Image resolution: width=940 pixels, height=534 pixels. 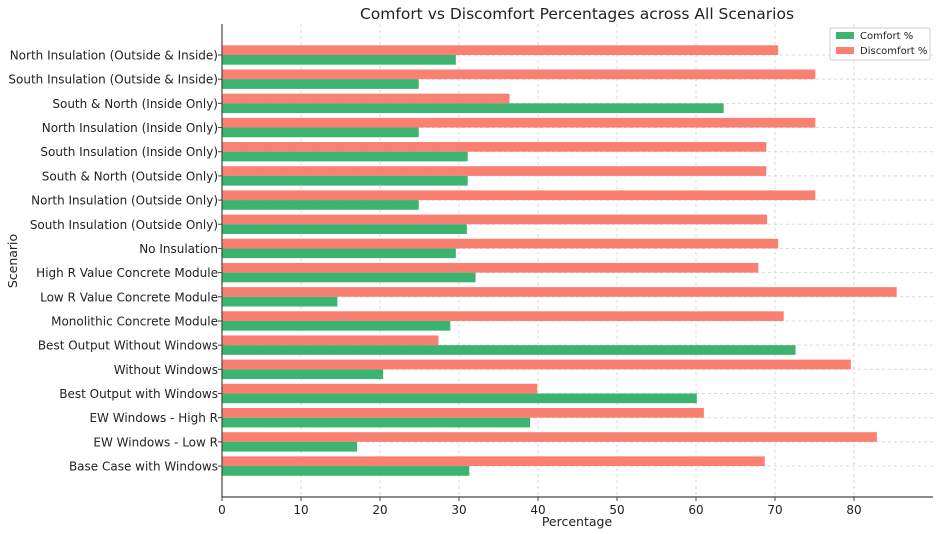 I want to click on x-axis-label: Percentage, so click(x=577, y=521).